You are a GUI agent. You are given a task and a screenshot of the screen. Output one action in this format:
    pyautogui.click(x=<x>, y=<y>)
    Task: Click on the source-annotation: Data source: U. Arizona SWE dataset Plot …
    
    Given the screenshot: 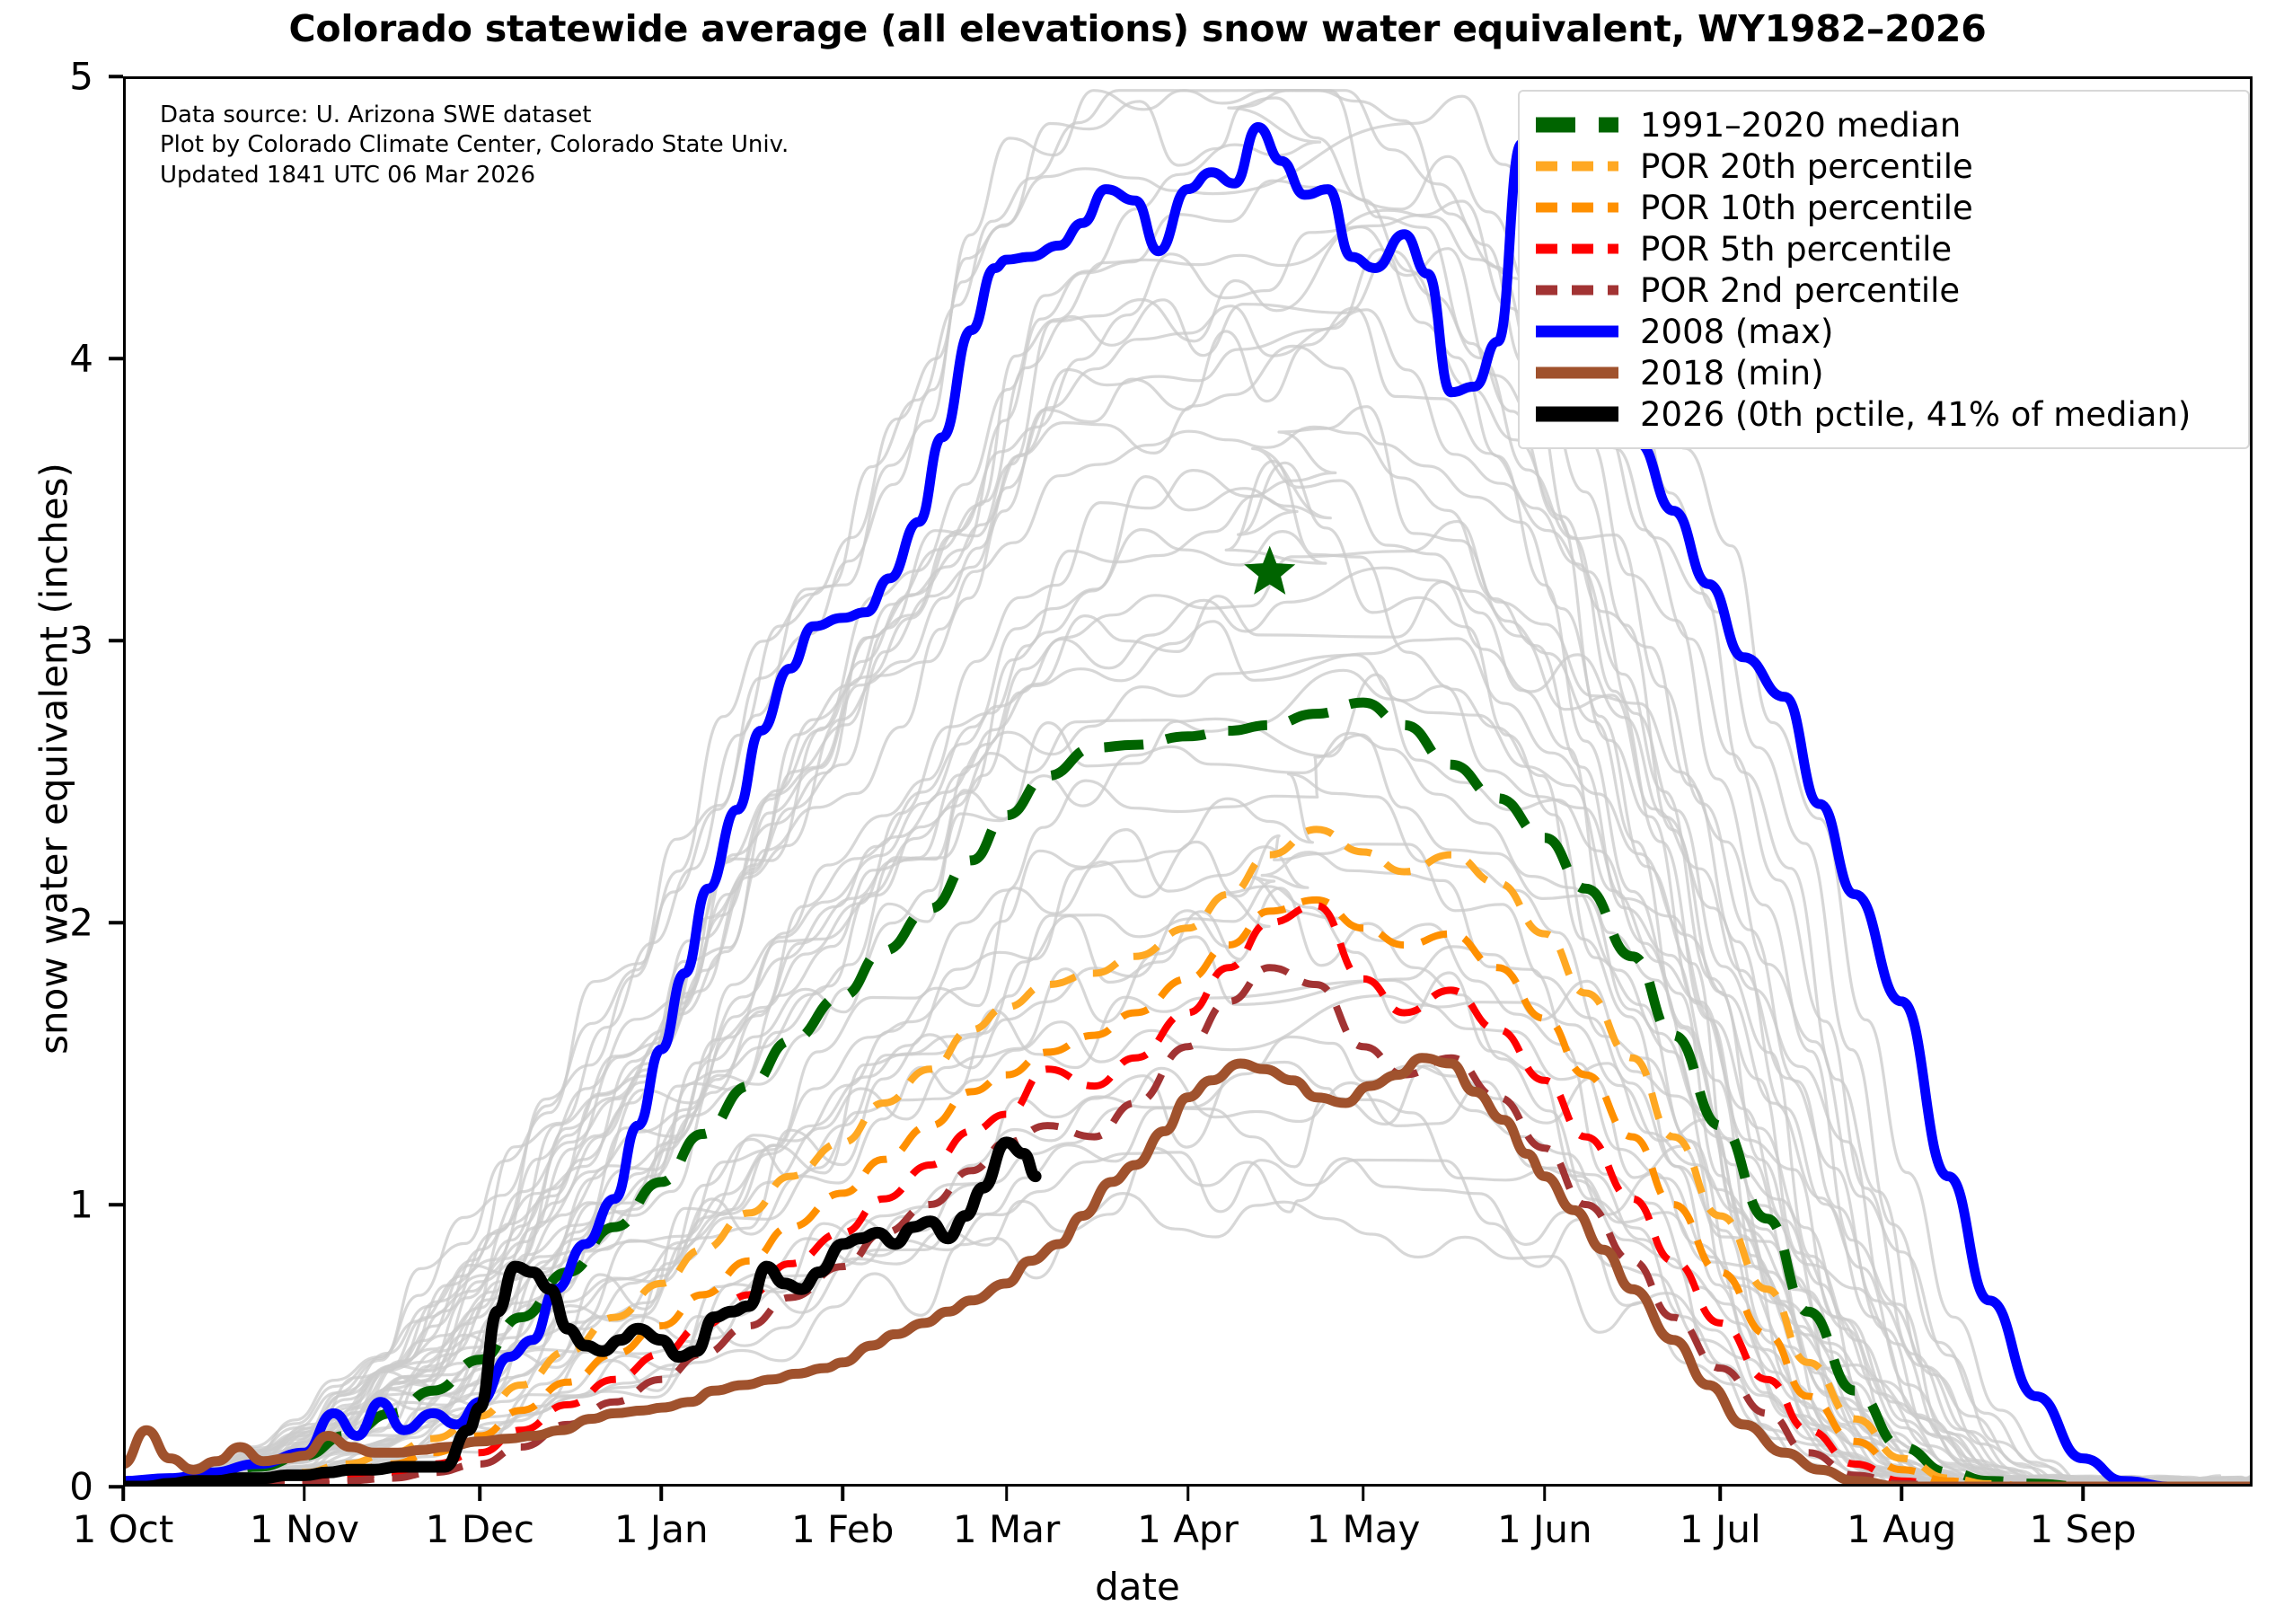 What is the action you would take?
    pyautogui.click(x=474, y=145)
    